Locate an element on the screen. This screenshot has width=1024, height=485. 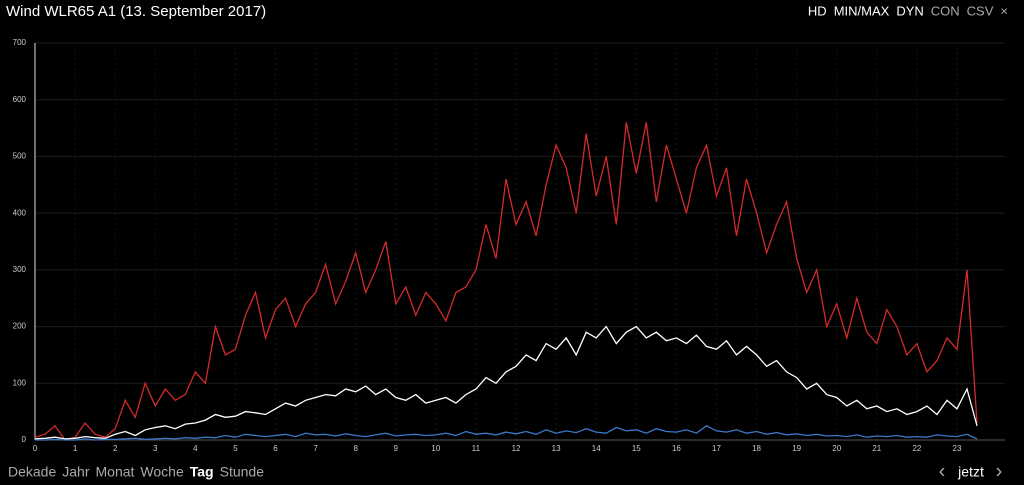
x-tick-label: 4 is located at coordinates (195, 448).